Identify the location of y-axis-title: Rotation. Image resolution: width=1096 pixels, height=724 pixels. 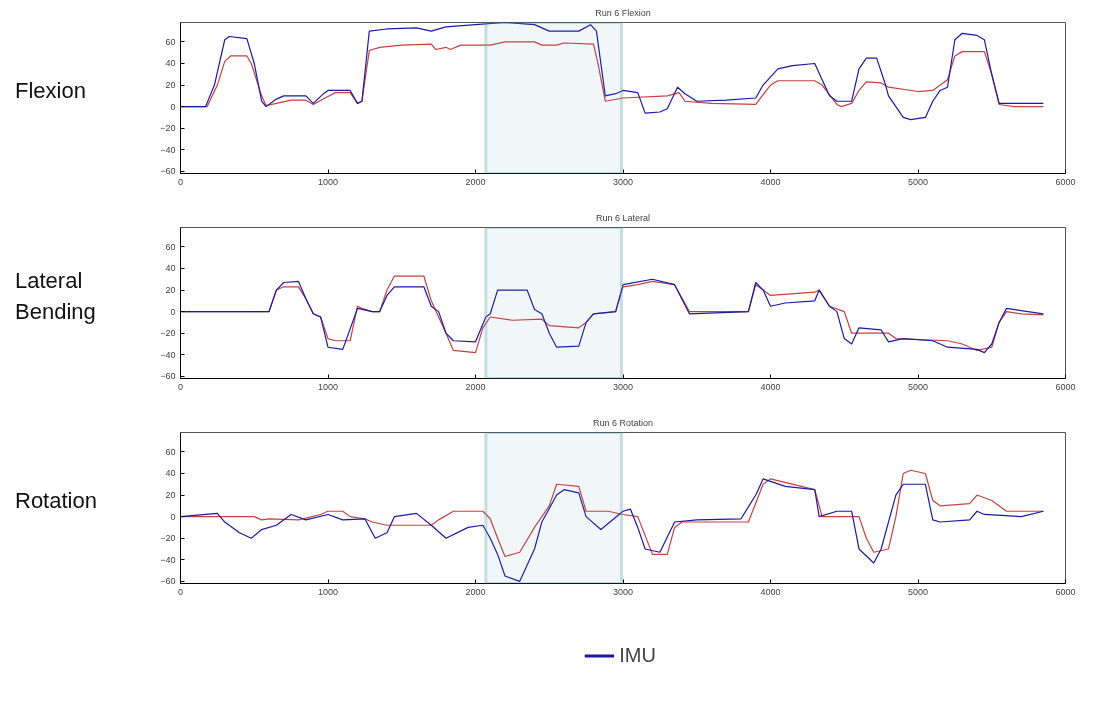
(56, 501).